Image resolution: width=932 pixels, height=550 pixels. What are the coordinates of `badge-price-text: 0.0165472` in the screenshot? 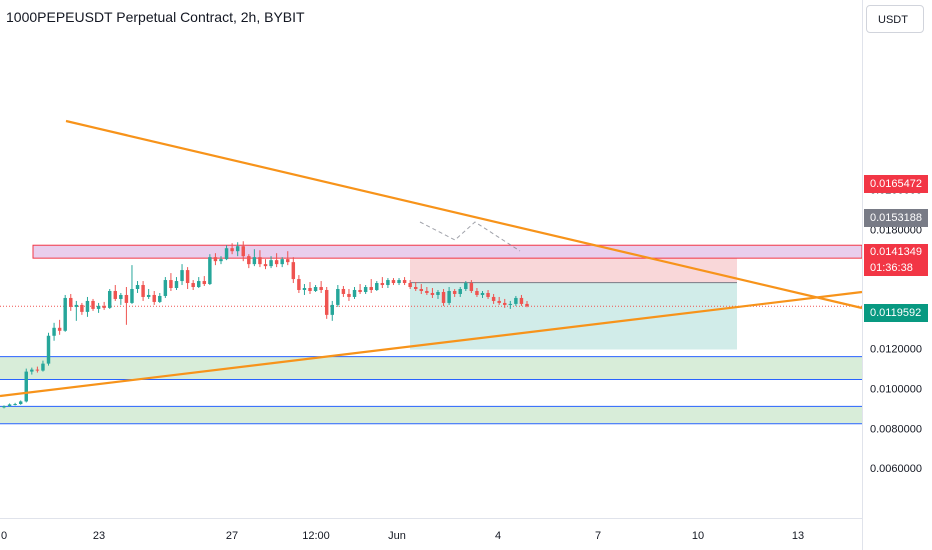 It's located at (896, 184).